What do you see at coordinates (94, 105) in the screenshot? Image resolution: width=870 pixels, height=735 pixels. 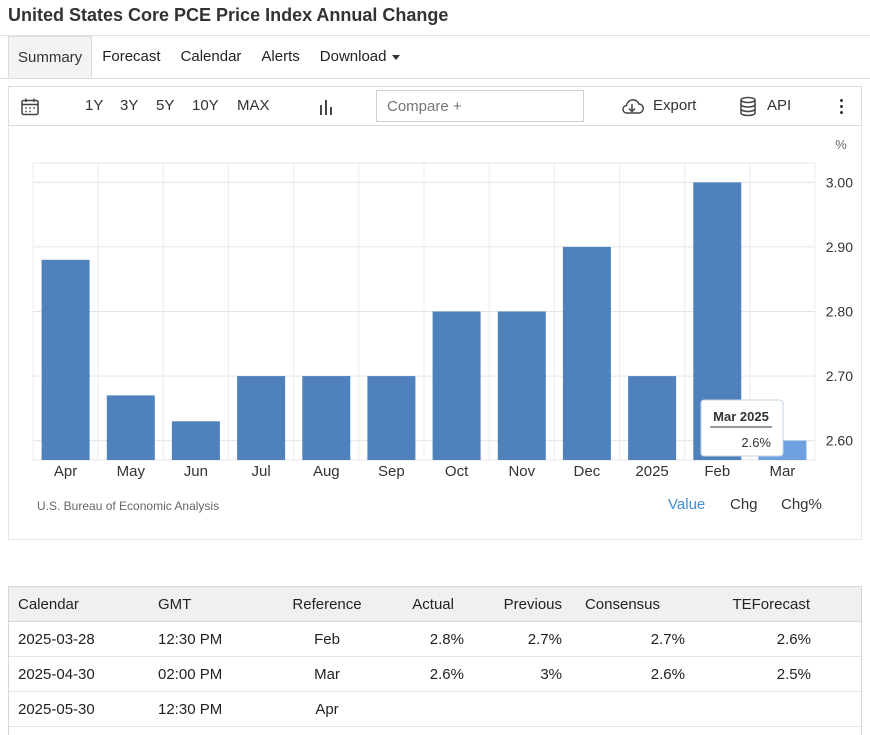 I see `range-1y-button: 1Y` at bounding box center [94, 105].